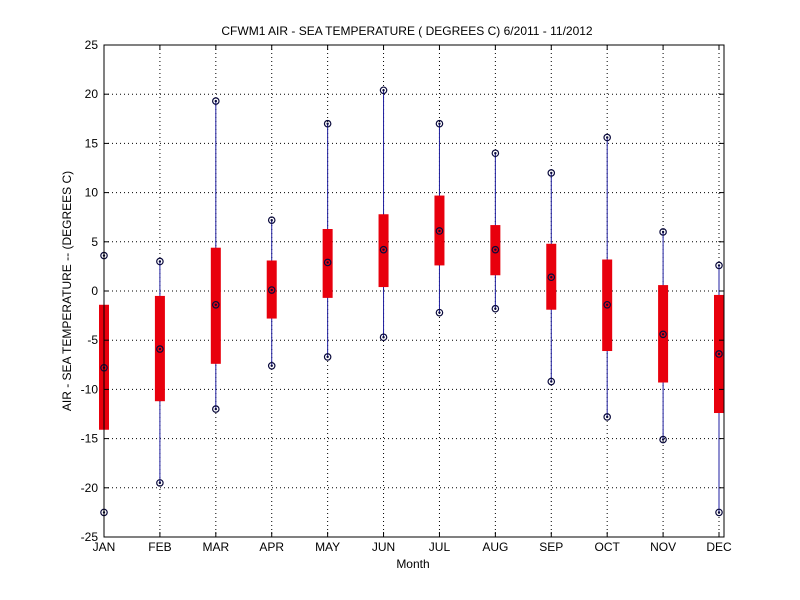 This screenshot has width=800, height=600. What do you see at coordinates (495, 231) in the screenshot?
I see `box-aug` at bounding box center [495, 231].